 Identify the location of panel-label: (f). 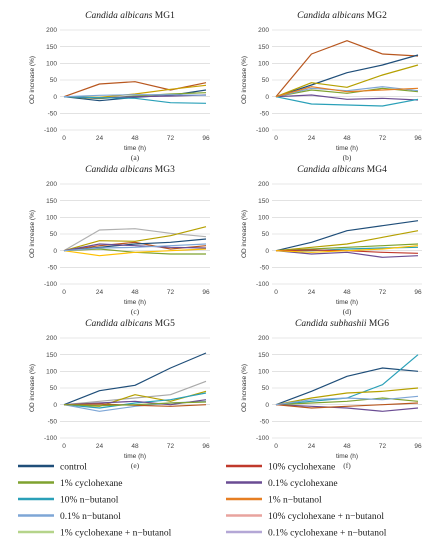
(347, 465).